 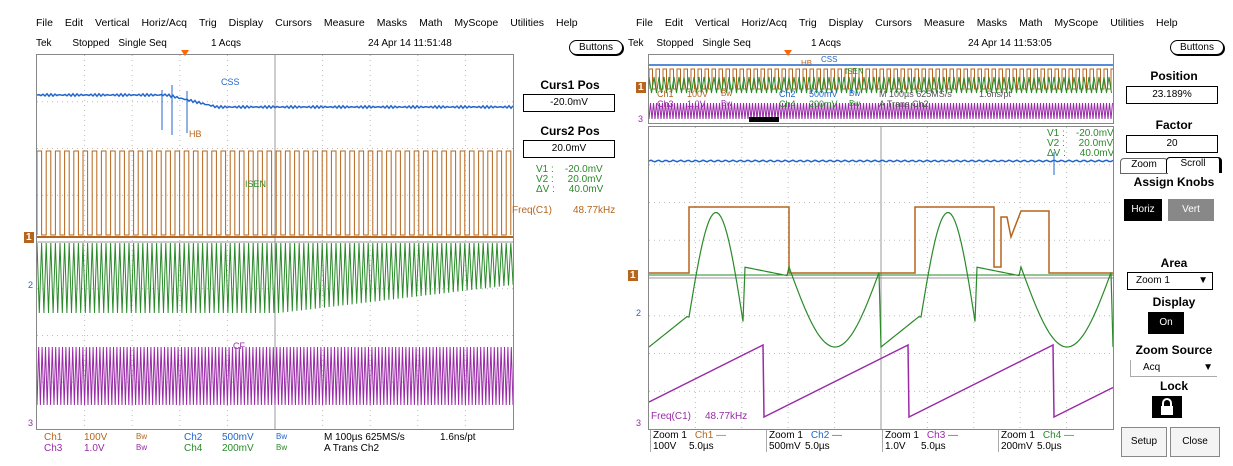 What do you see at coordinates (1167, 407) in the screenshot?
I see `lock-button` at bounding box center [1167, 407].